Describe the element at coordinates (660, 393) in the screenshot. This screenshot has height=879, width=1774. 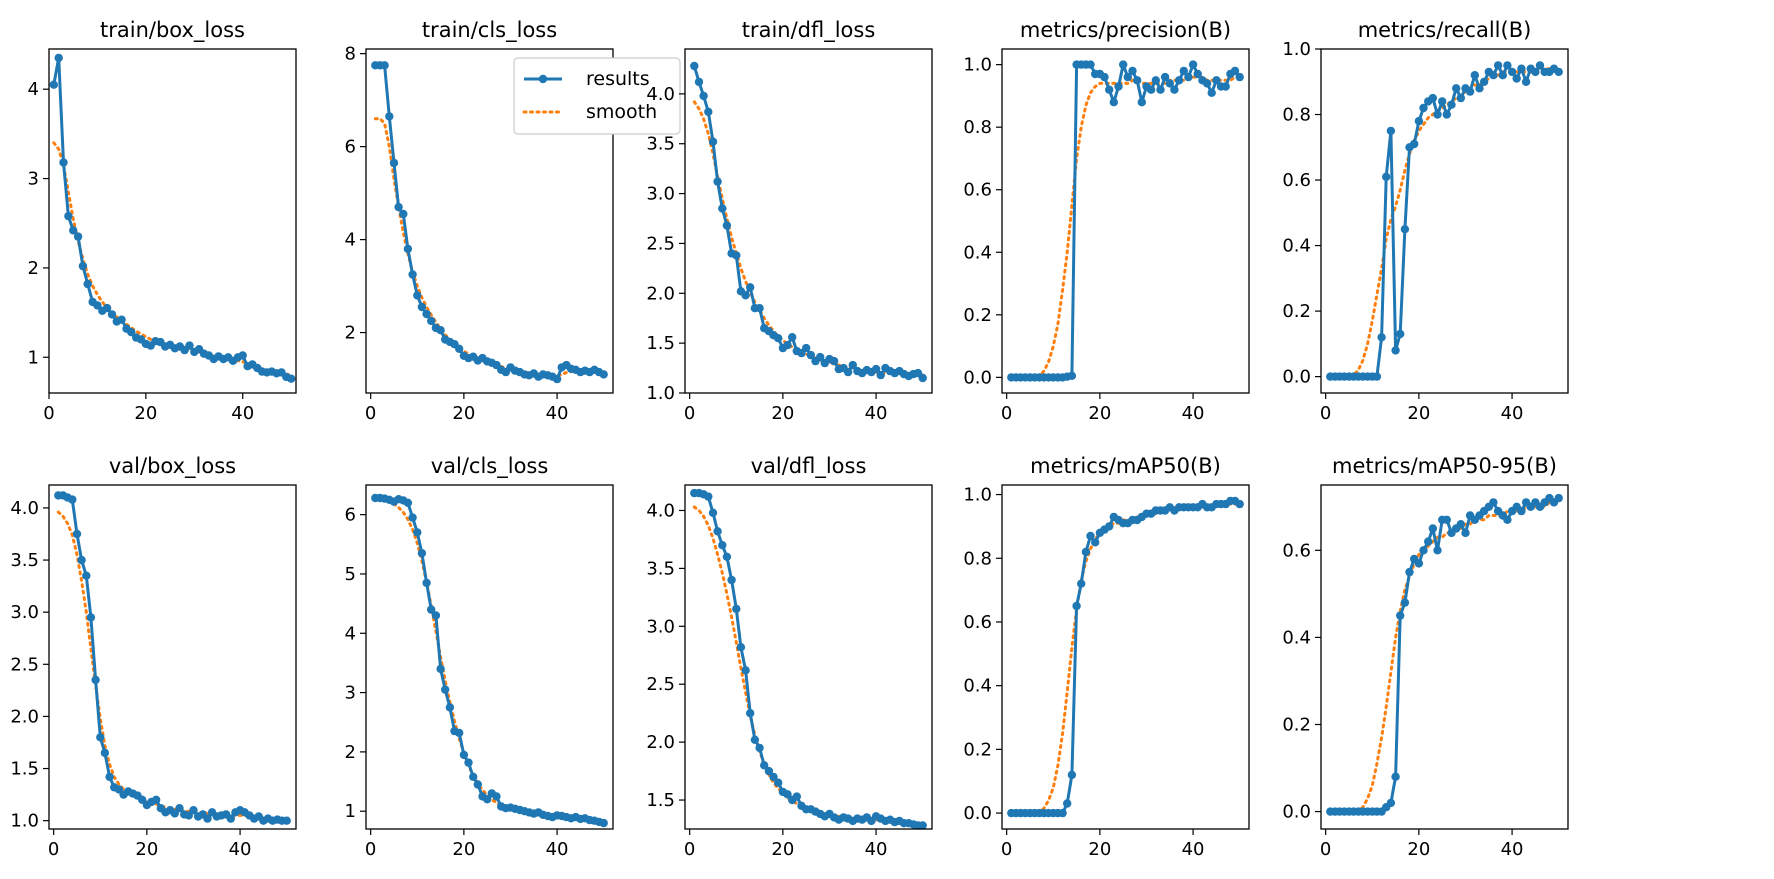
I see `y-tick-label: 1.0` at that location.